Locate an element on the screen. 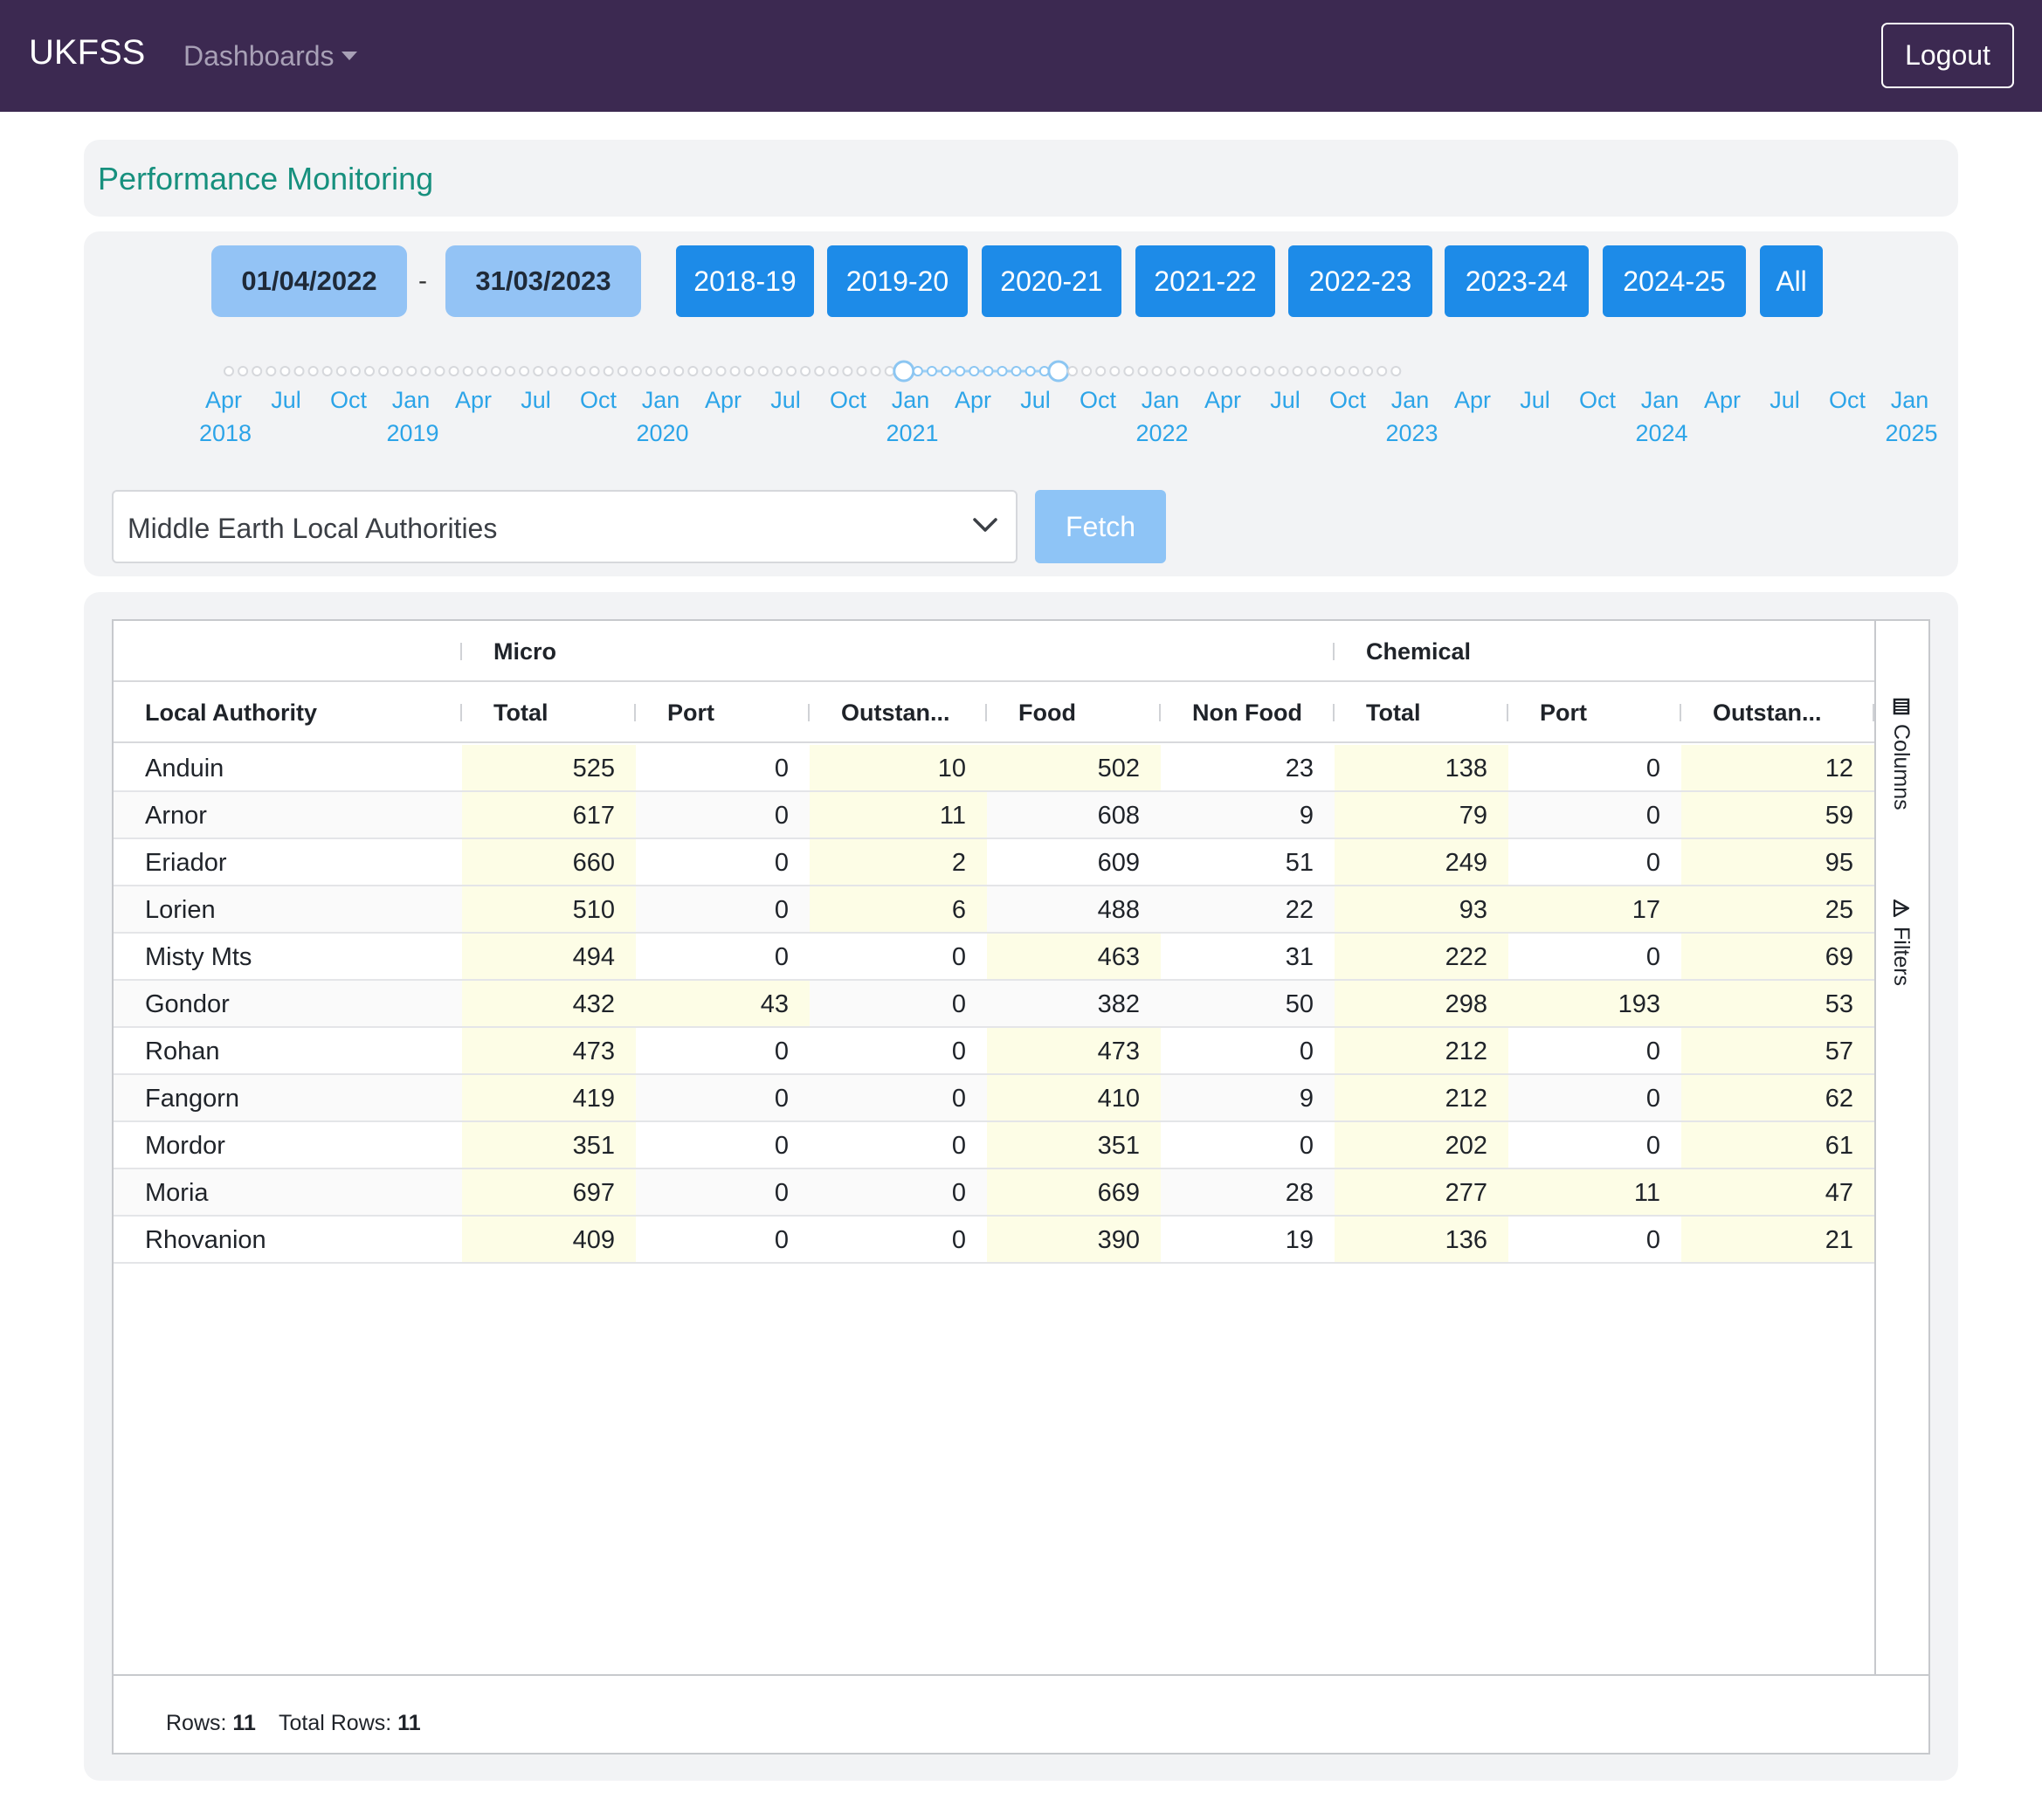 The height and width of the screenshot is (1820, 2042). value-cell: 23 is located at coordinates (1299, 768).